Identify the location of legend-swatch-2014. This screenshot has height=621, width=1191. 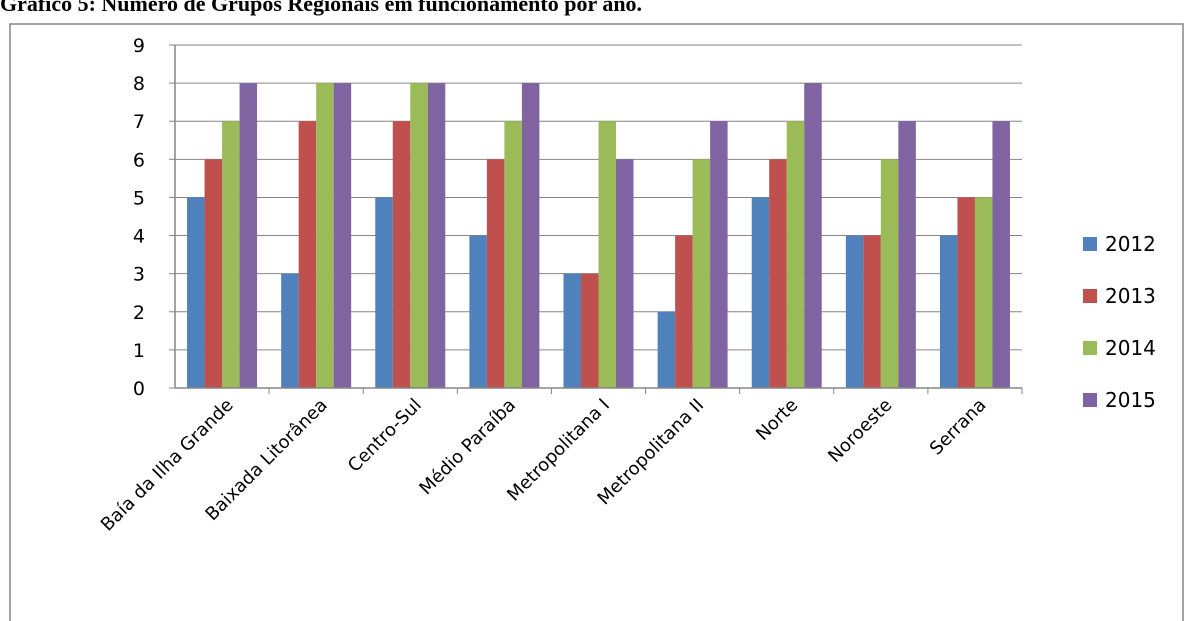
(1090, 348).